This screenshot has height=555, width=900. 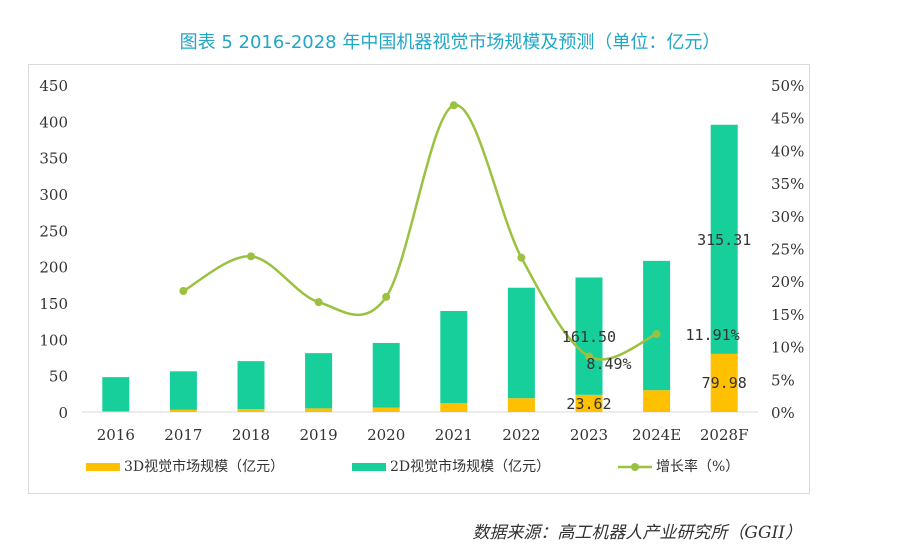 I want to click on legend-item-3d: 3D视觉市场规模（亿元）, so click(x=185, y=466).